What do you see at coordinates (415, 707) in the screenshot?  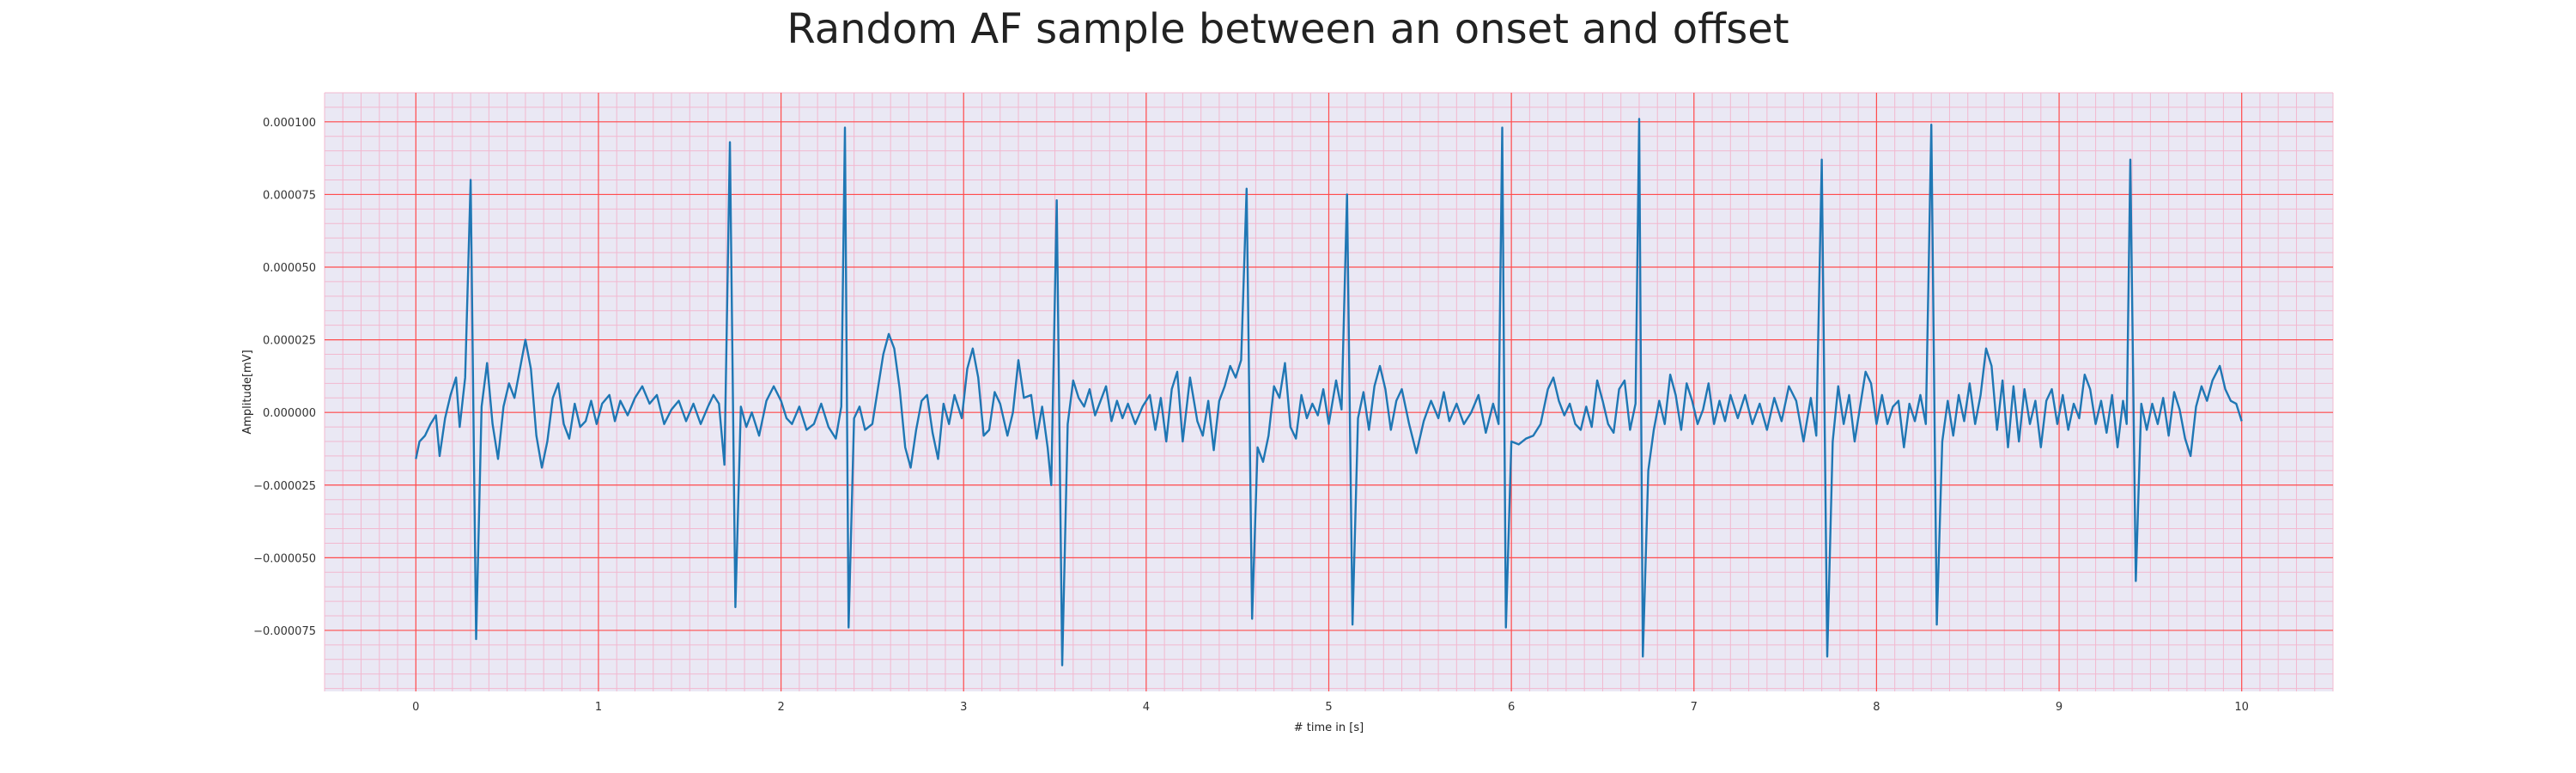 I see `x-tick-label: 0` at bounding box center [415, 707].